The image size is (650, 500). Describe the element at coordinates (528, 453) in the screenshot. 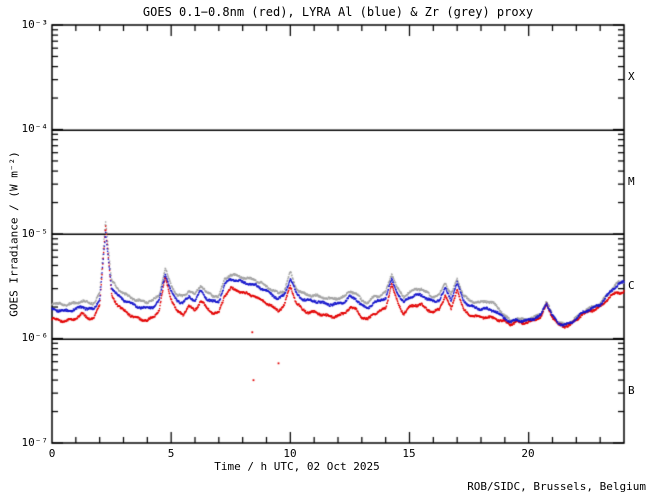

I see `x-tick-label-20: 20` at that location.